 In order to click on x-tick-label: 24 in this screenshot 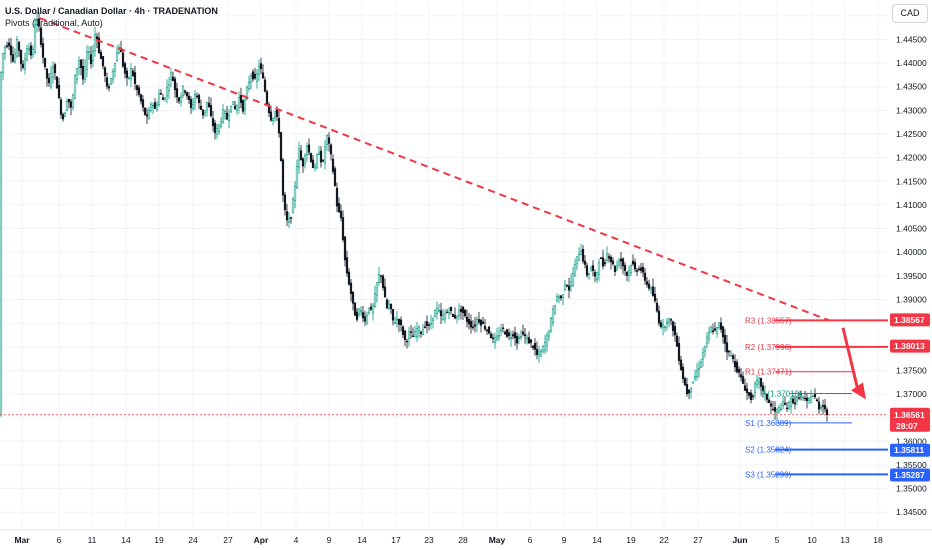, I will do `click(193, 540)`.